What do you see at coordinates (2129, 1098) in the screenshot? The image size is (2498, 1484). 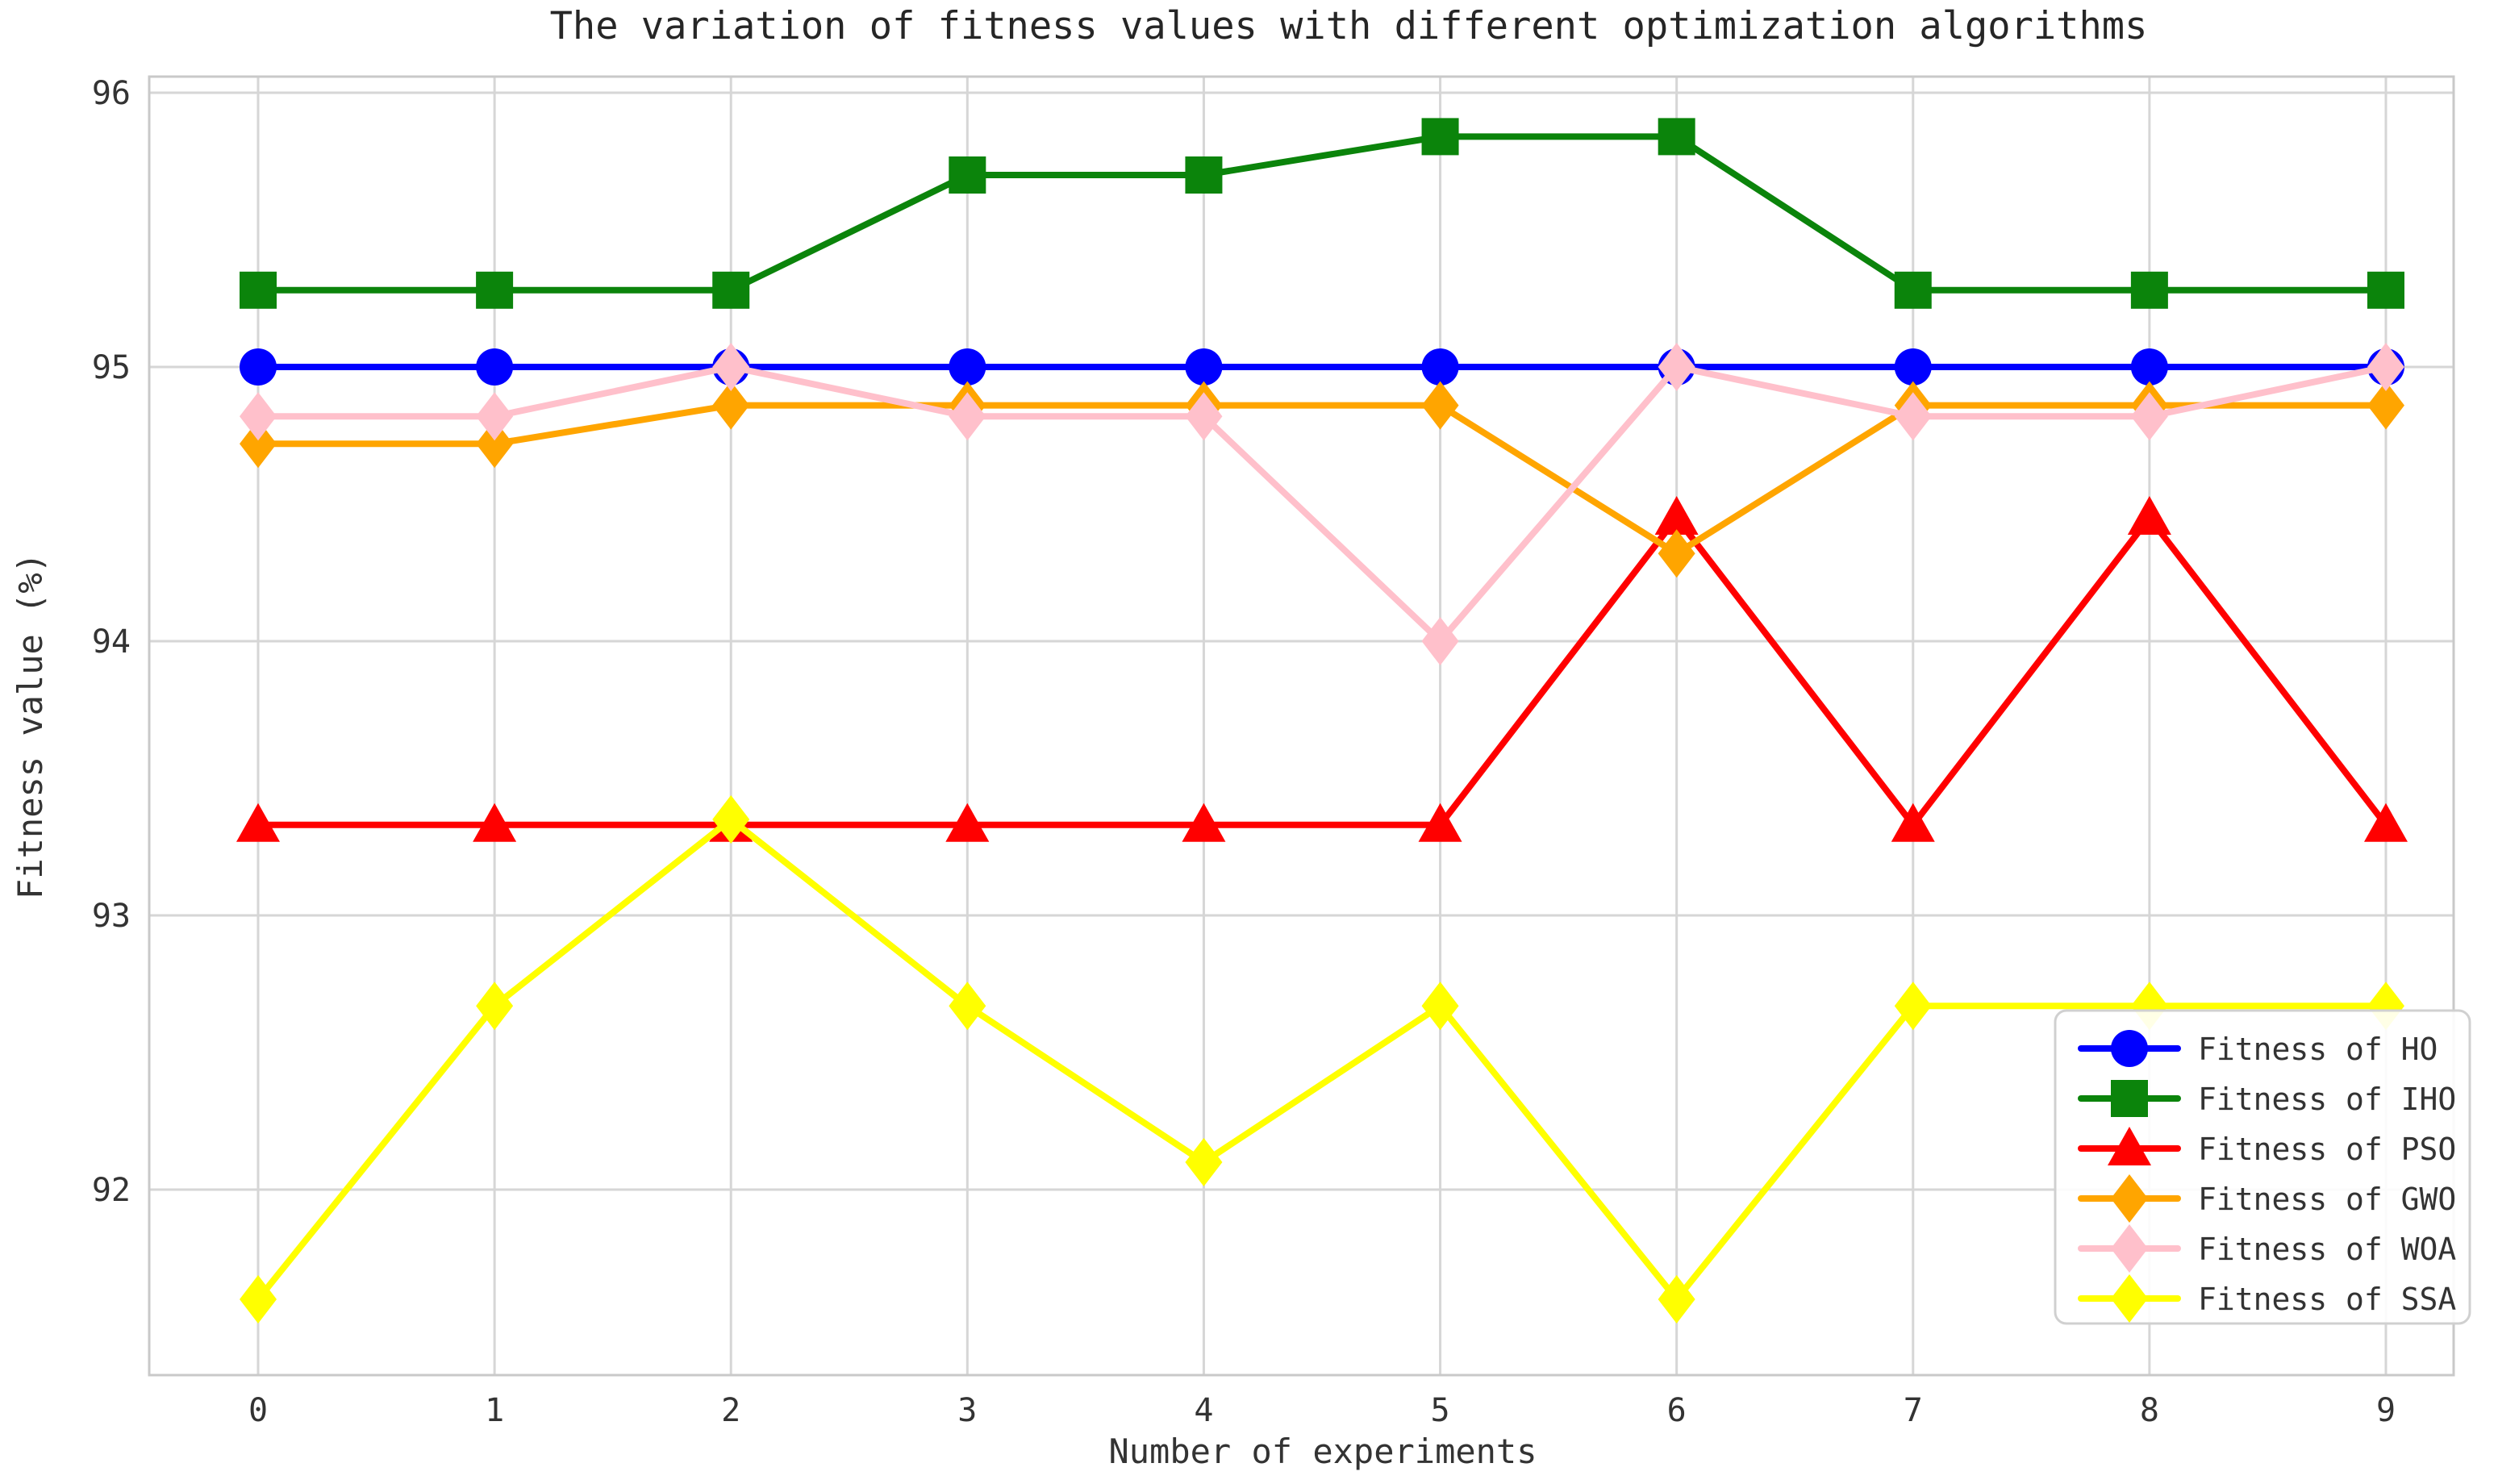 I see `legend-marker-IHO` at bounding box center [2129, 1098].